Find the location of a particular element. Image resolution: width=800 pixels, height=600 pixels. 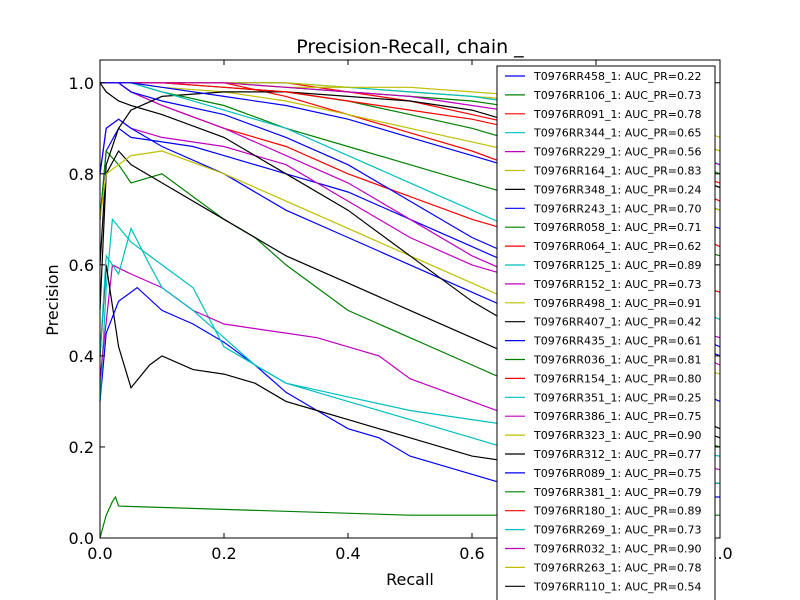

legend-label: T0976RR312_1: AUC_PR=0.77 is located at coordinates (617, 454).